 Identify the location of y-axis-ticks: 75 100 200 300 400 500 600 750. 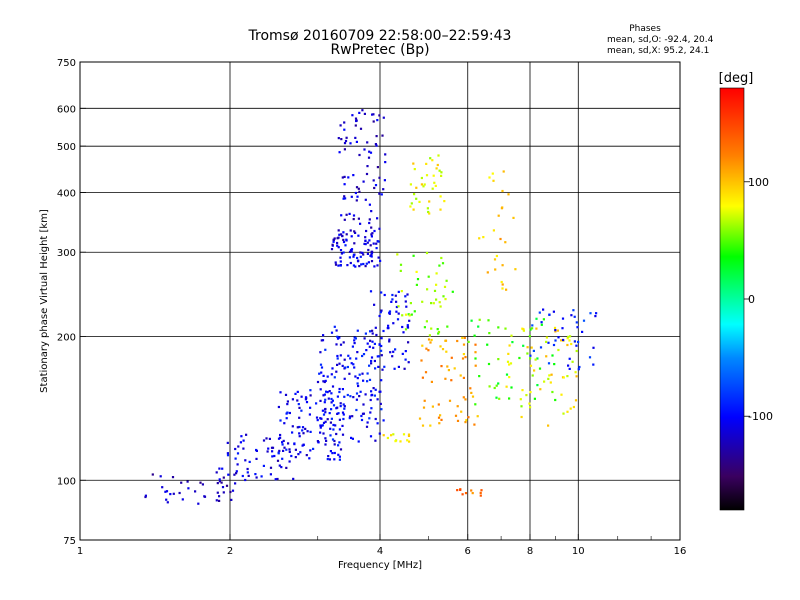
(71, 302).